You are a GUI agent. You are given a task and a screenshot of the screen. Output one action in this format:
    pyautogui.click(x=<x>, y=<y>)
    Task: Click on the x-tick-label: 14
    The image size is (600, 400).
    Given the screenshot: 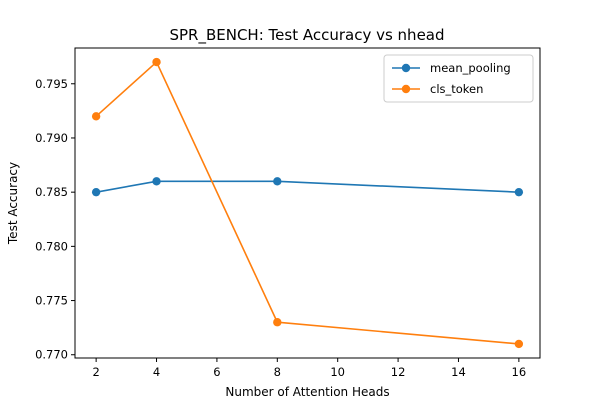 What is the action you would take?
    pyautogui.click(x=458, y=372)
    